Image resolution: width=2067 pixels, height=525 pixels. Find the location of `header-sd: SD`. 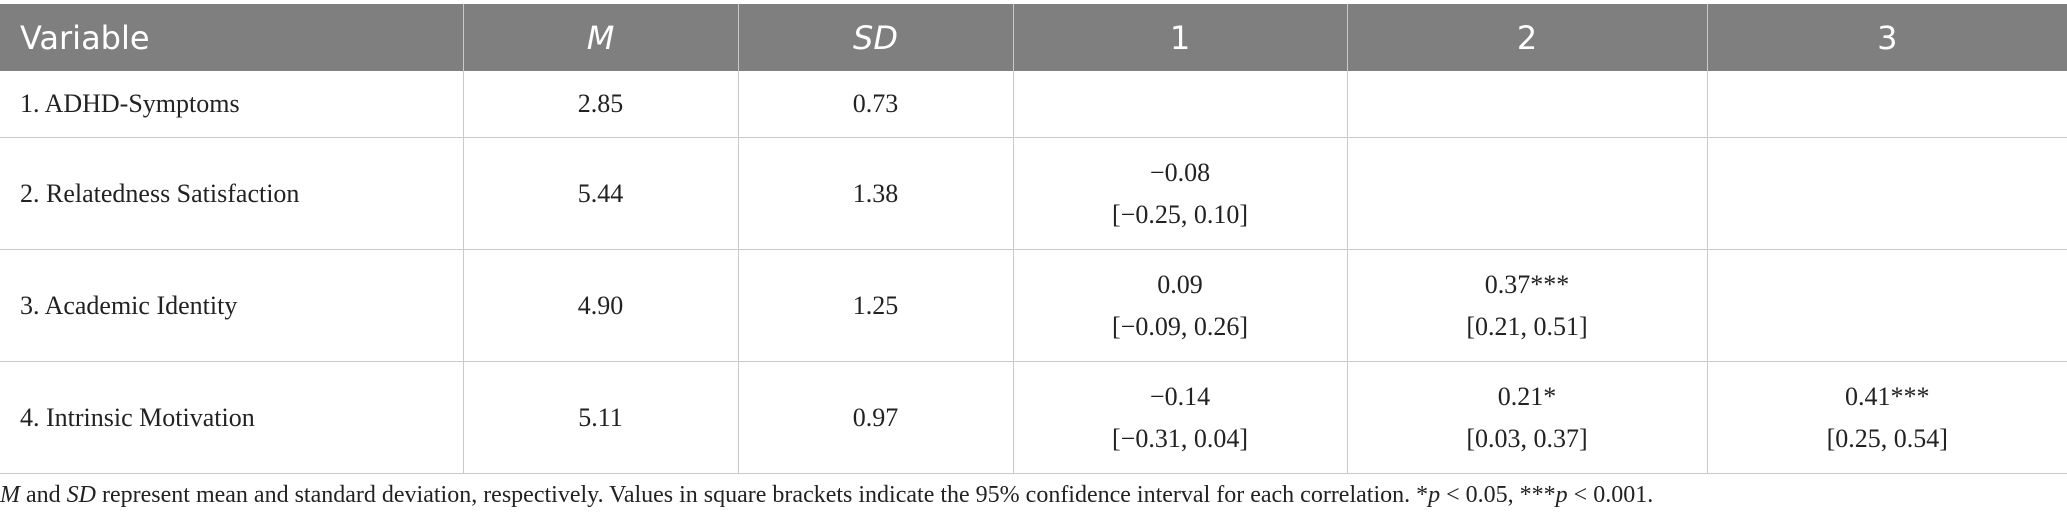

header-sd: SD is located at coordinates (875, 37).